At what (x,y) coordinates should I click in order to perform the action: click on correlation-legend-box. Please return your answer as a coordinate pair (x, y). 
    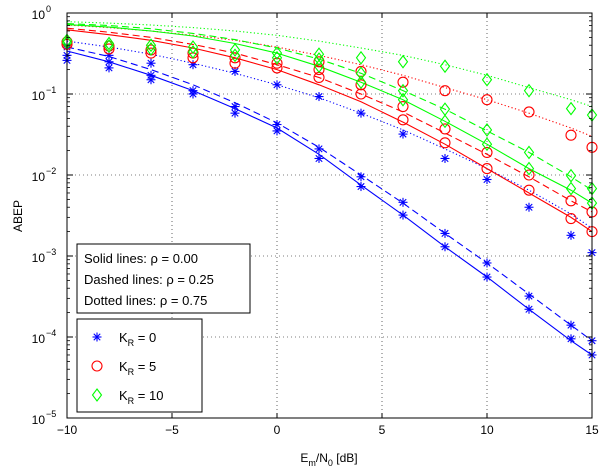
    Looking at the image, I should click on (163, 278).